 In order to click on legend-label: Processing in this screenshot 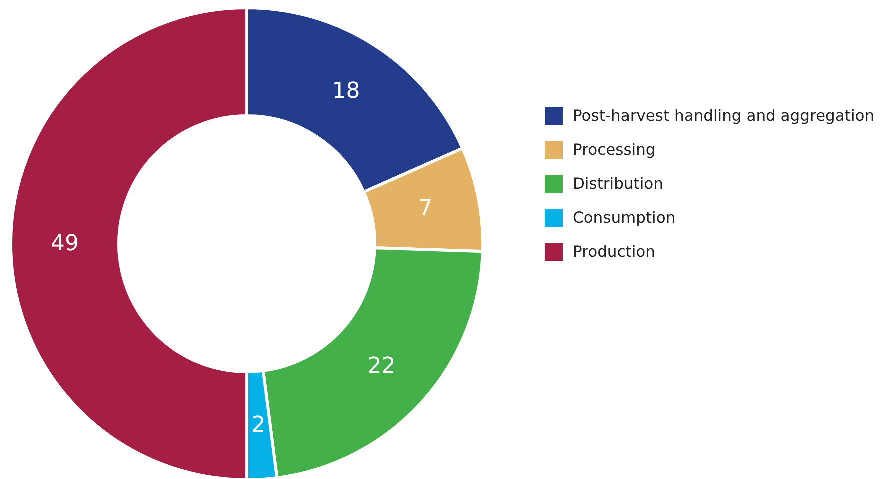, I will do `click(614, 150)`.